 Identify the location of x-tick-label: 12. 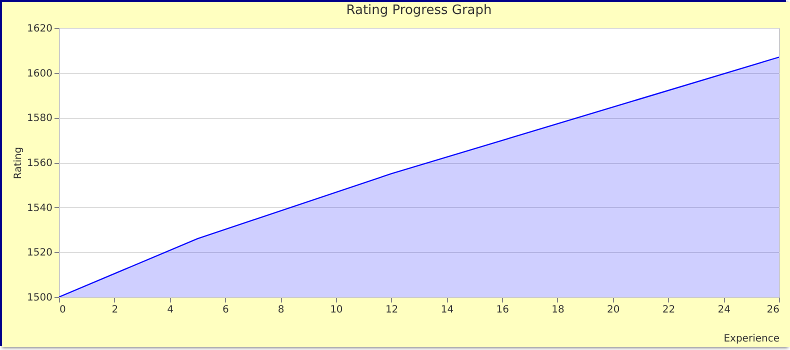
(391, 310).